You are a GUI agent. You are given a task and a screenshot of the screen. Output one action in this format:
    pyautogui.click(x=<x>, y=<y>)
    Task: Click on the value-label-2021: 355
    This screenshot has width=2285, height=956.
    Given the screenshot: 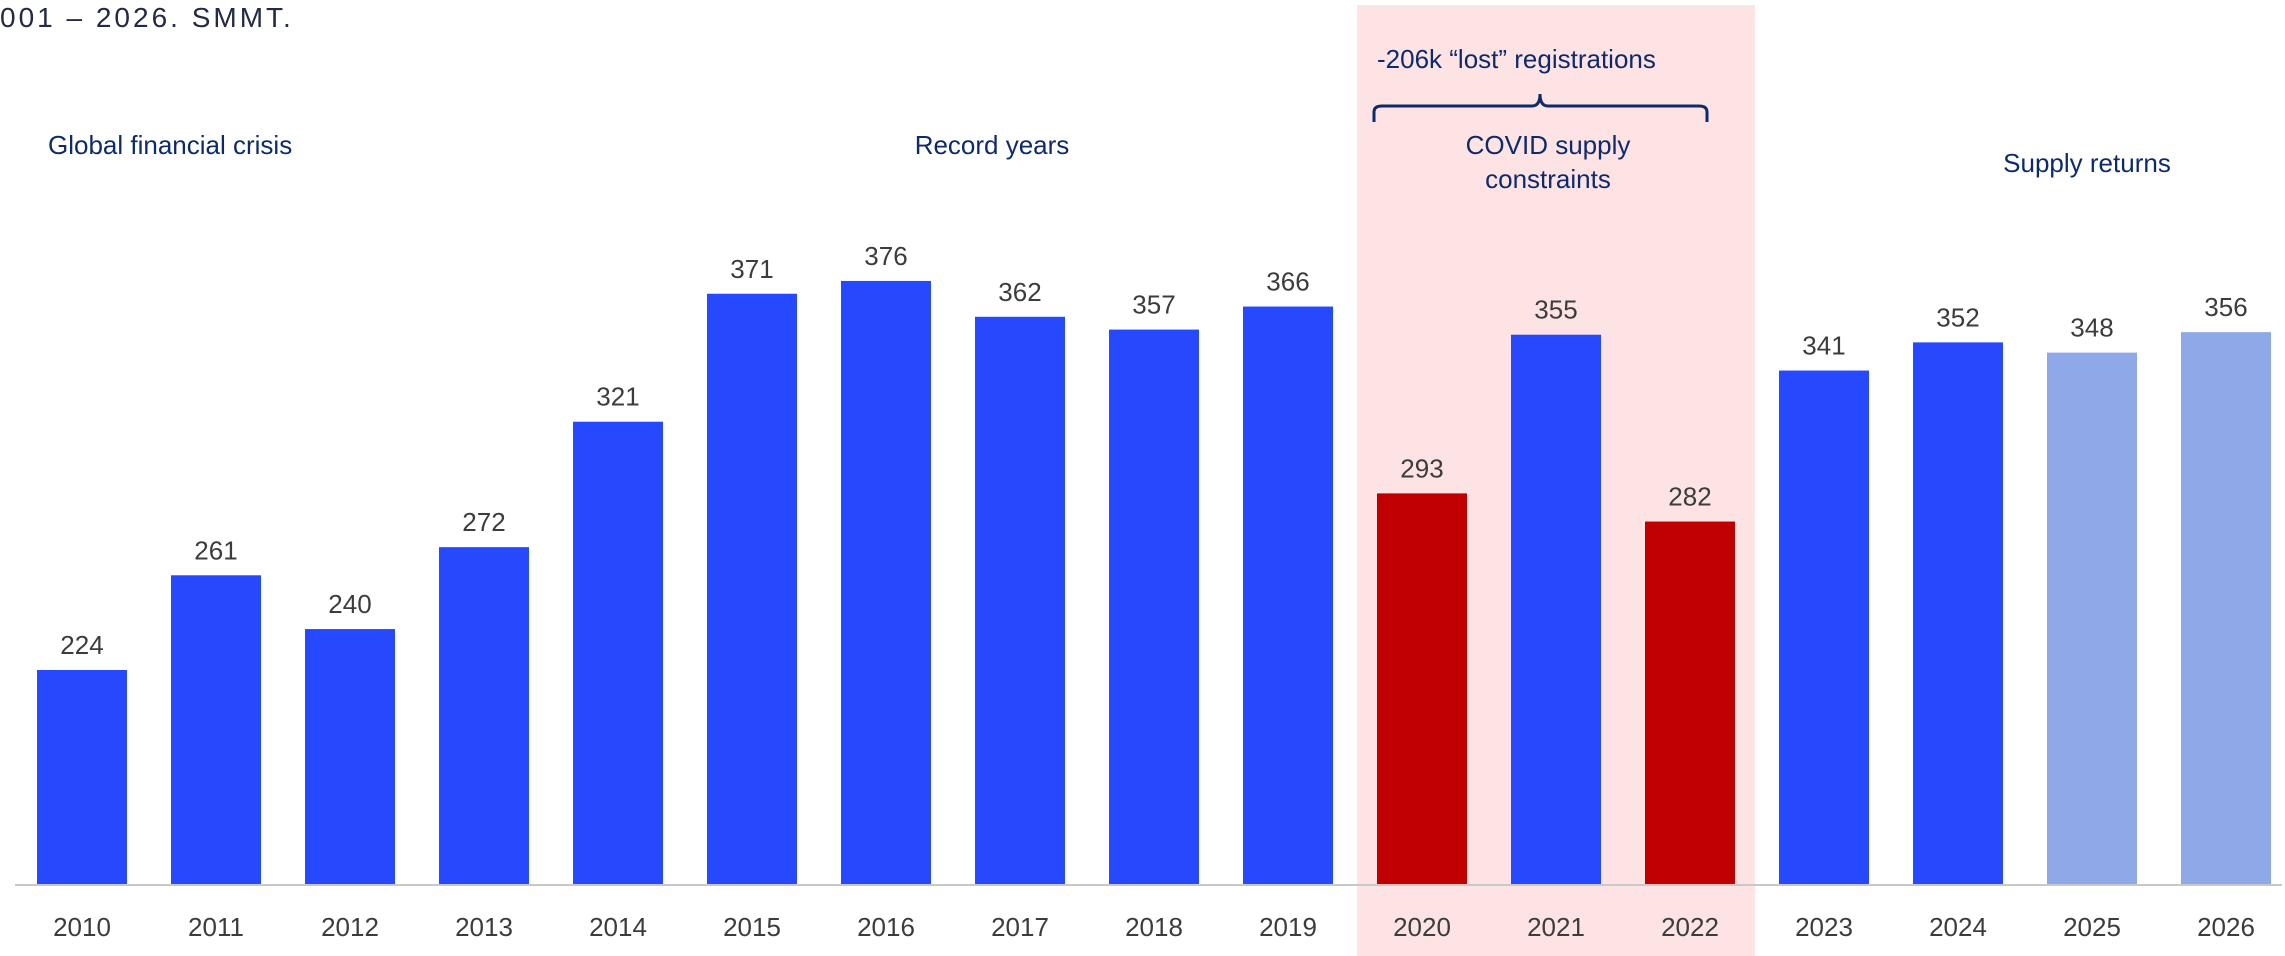 What is the action you would take?
    pyautogui.click(x=1555, y=310)
    